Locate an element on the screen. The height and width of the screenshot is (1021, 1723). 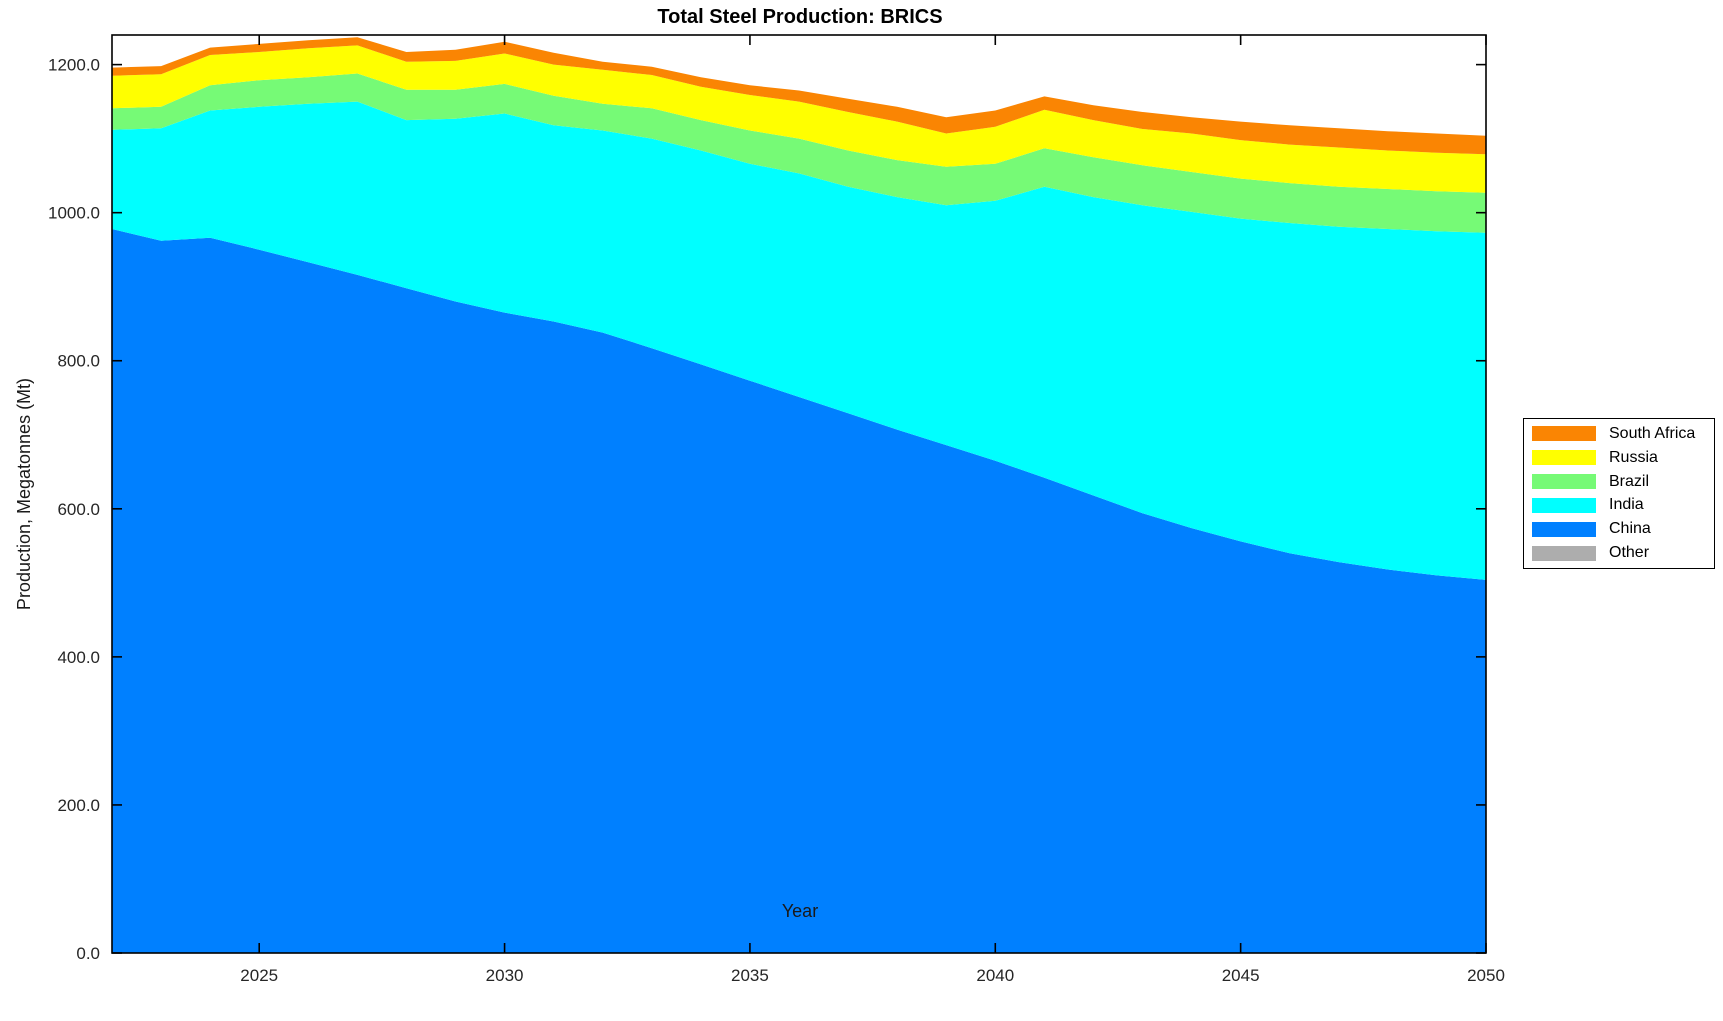
y-tick-label-600.0: 600.0 is located at coordinates (78, 509).